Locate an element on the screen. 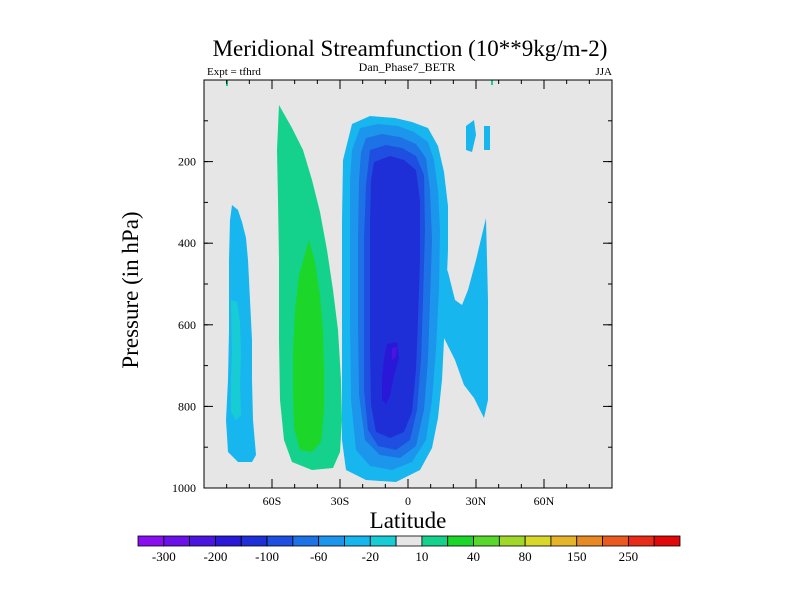 Image resolution: width=800 pixels, height=600 pixels. nh-weak-cell-top-fill is located at coordinates (471, 136).